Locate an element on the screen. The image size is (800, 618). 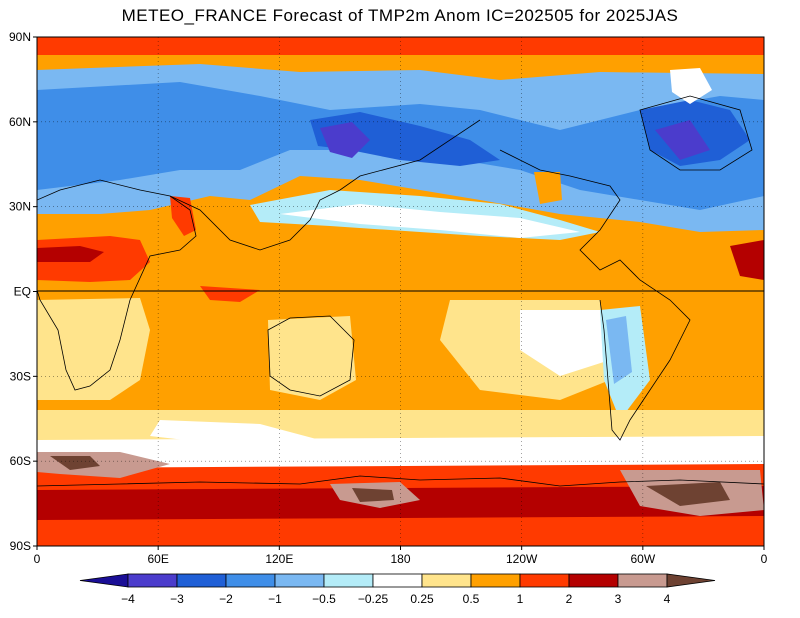
arabia-warm is located at coordinates (183, 216).